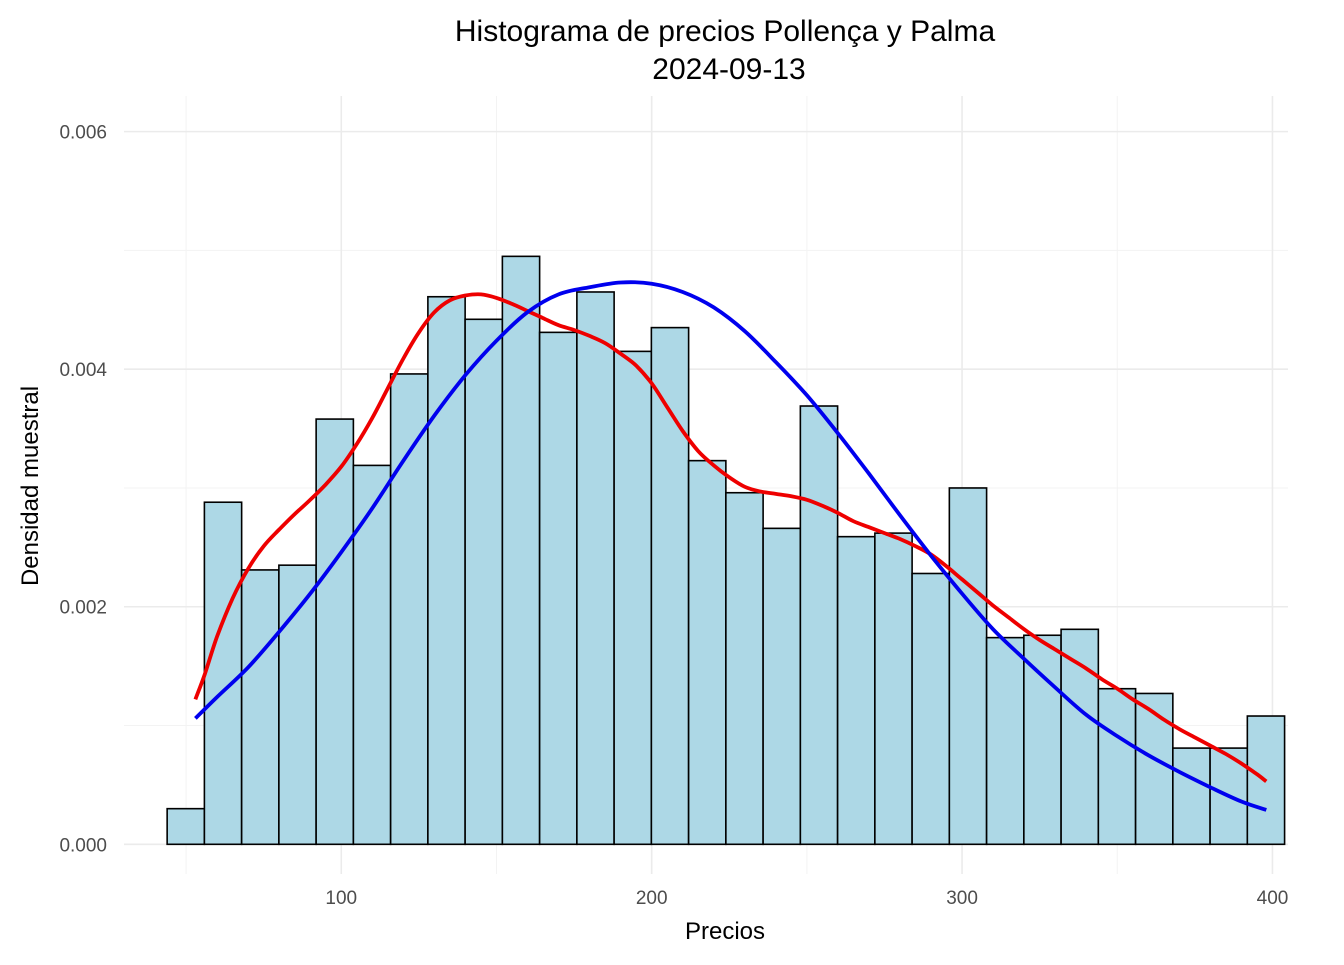  I want to click on y-tick-label-3: 0.006, so click(83, 133).